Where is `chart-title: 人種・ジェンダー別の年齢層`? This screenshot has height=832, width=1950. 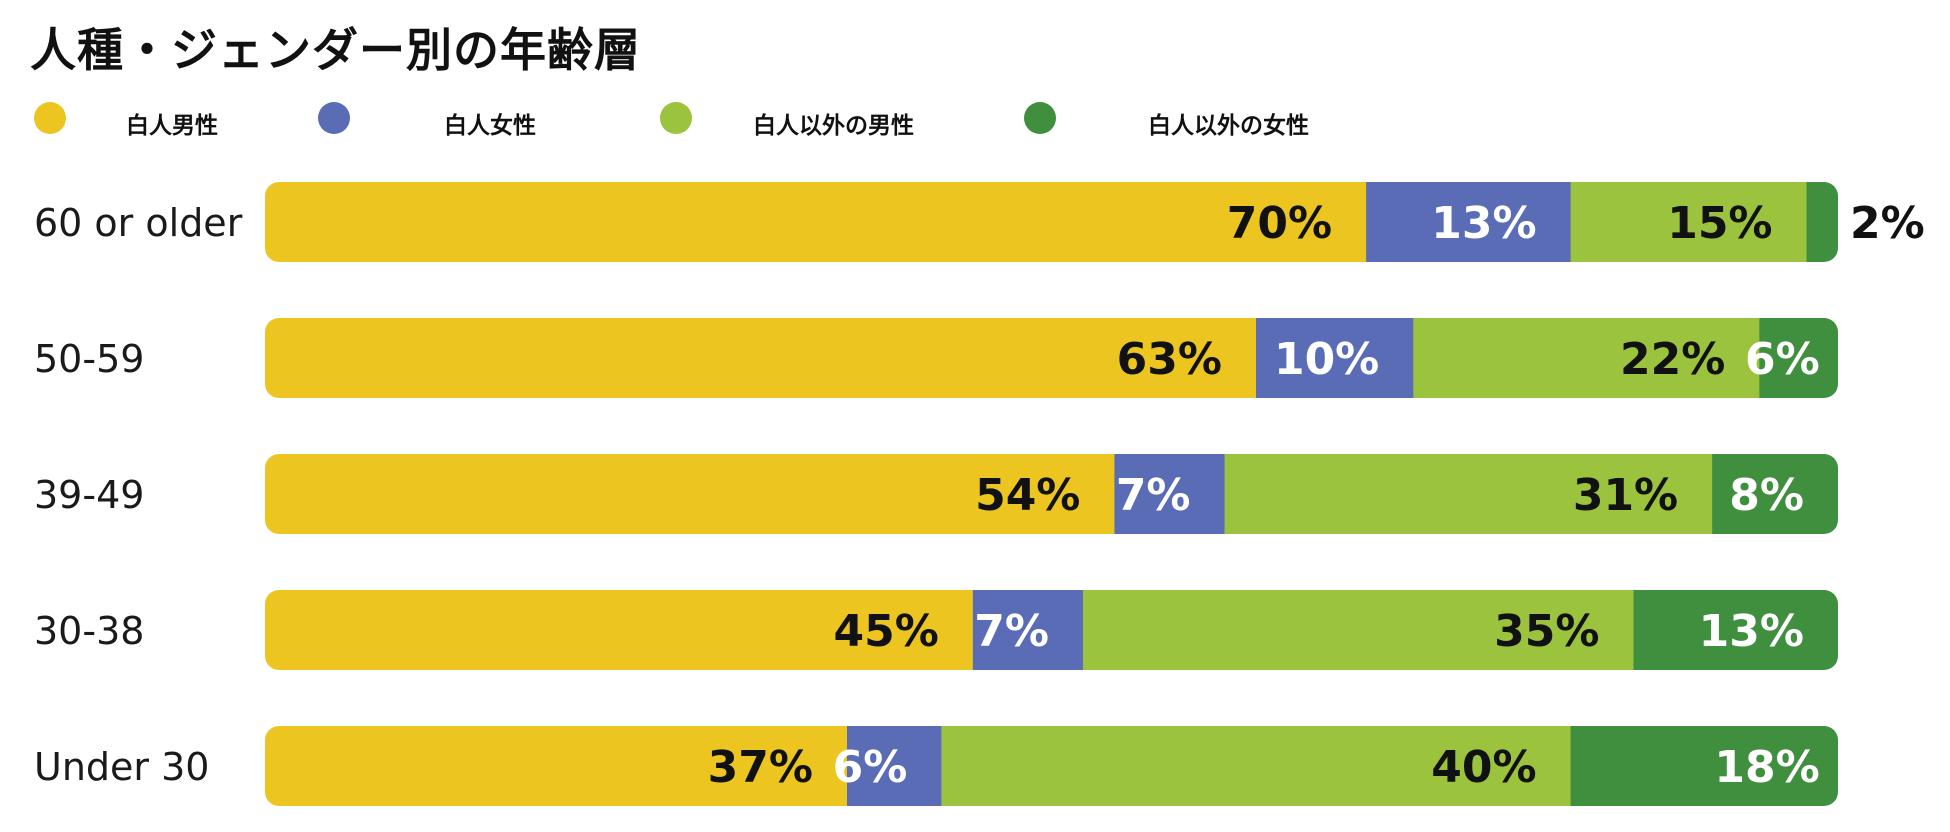 chart-title: 人種・ジェンダー別の年齢層 is located at coordinates (335, 50).